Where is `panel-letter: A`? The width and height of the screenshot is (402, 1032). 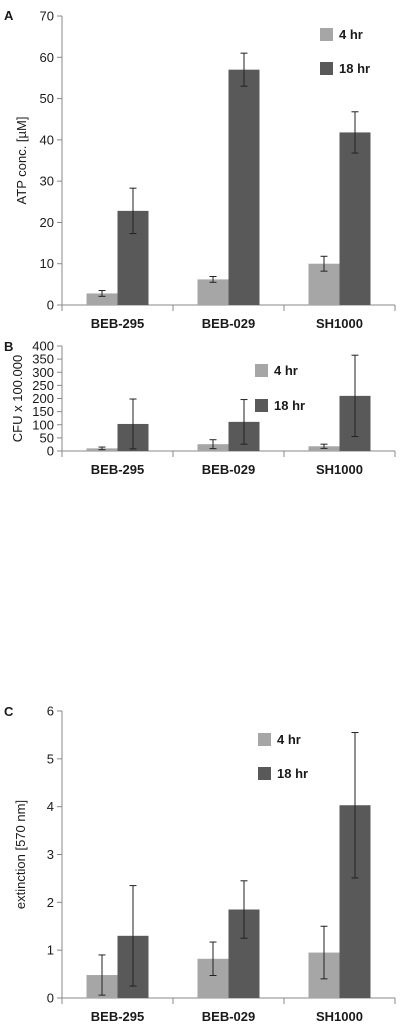 panel-letter: A is located at coordinates (9, 15).